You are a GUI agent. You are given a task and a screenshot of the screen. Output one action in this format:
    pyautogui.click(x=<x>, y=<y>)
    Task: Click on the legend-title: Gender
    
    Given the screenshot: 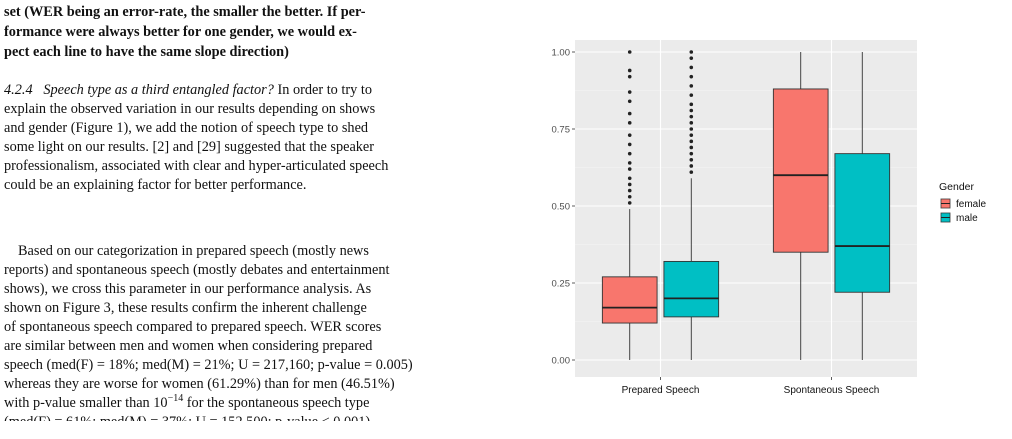 What is the action you would take?
    pyautogui.click(x=957, y=187)
    